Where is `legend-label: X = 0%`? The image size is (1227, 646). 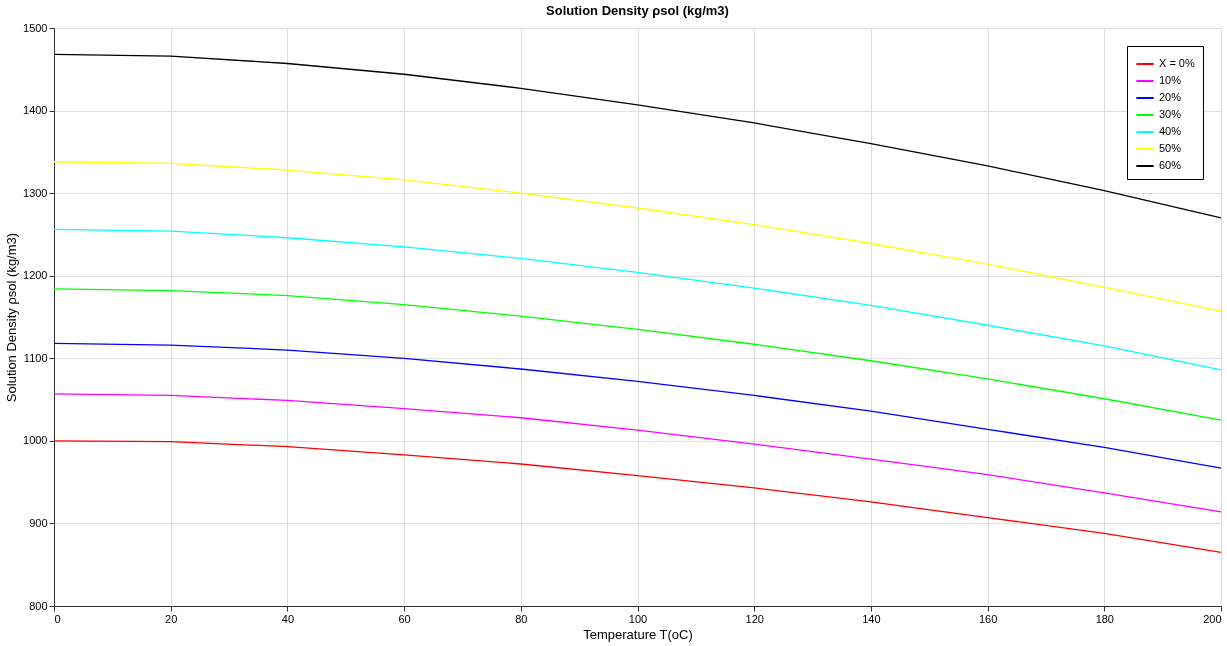 legend-label: X = 0% is located at coordinates (1177, 63).